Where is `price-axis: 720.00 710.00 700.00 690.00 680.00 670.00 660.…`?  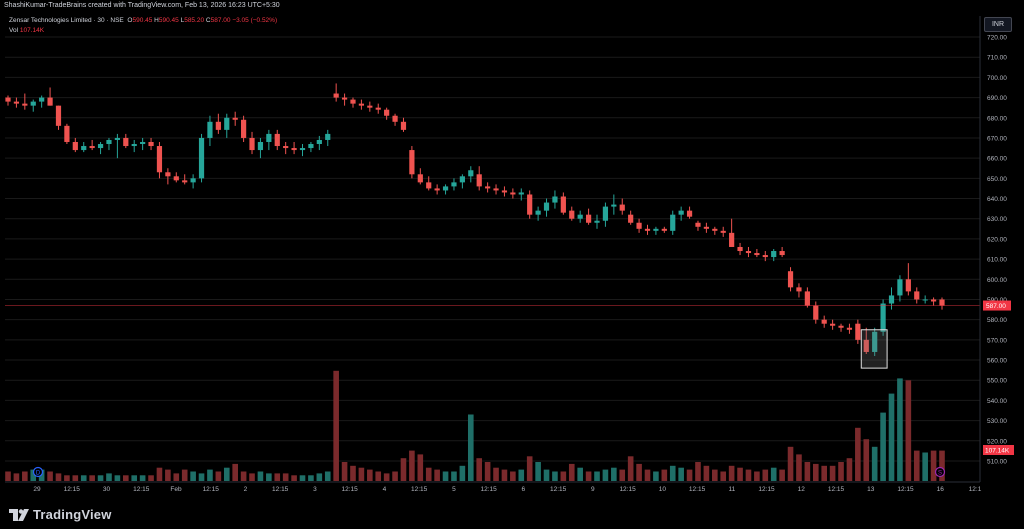
price-axis: 720.00 710.00 700.00 690.00 680.00 670.00 660.… is located at coordinates (996, 249).